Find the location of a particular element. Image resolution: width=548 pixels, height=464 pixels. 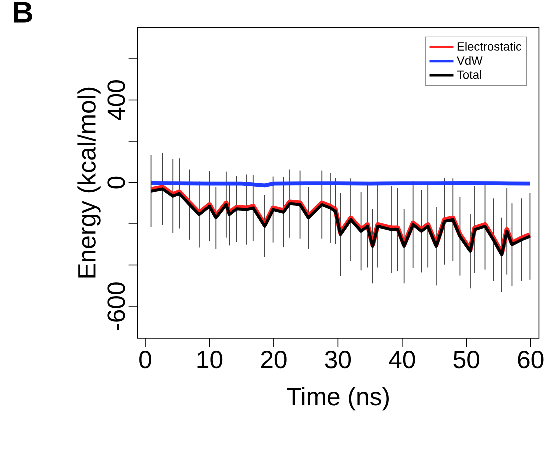

x-tick-label: 40 is located at coordinates (402, 359).